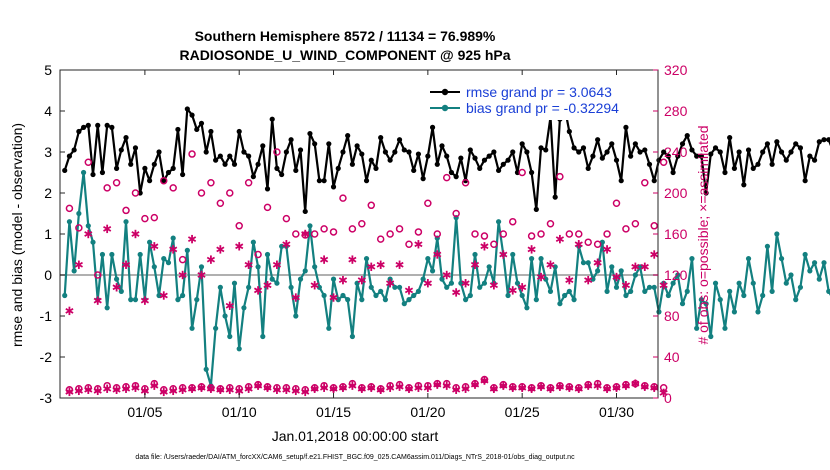 This screenshot has height=470, width=830. I want to click on y2-tick-label: 40, so click(672, 357).